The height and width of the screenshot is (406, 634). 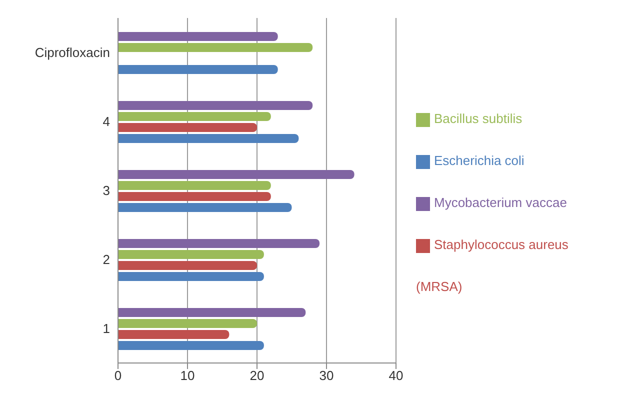 What do you see at coordinates (72, 52) in the screenshot?
I see `y-tick-label: Ciprofloxacin` at bounding box center [72, 52].